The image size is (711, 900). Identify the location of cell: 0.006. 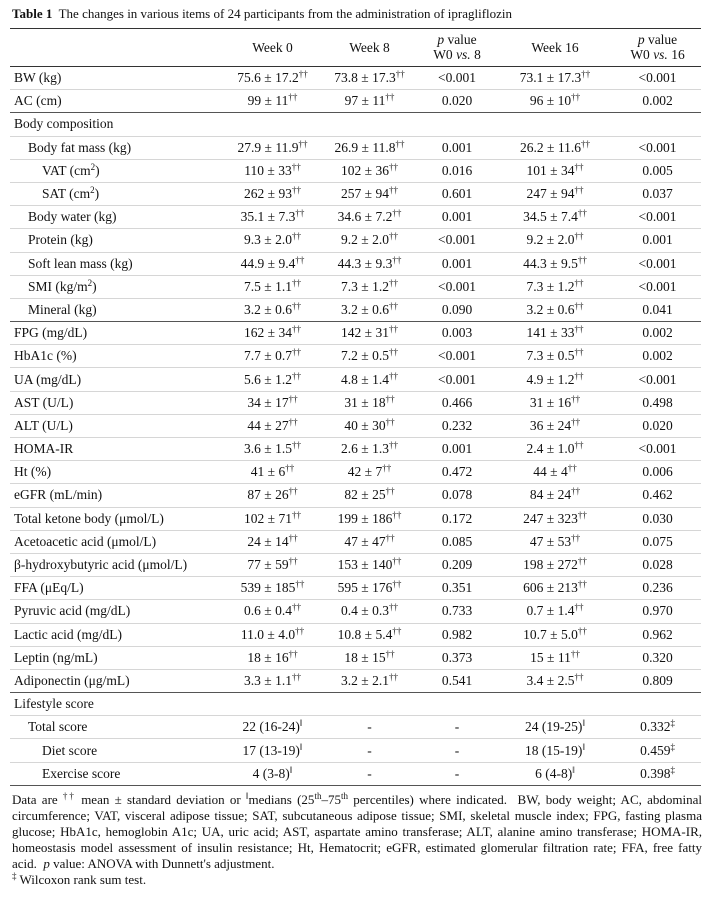
(657, 472).